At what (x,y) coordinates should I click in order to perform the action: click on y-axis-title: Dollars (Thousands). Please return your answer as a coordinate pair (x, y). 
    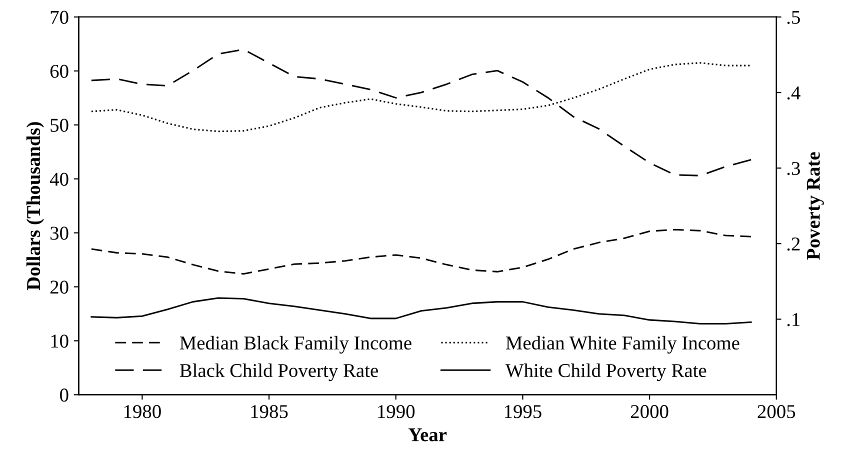
    Looking at the image, I should click on (35, 206).